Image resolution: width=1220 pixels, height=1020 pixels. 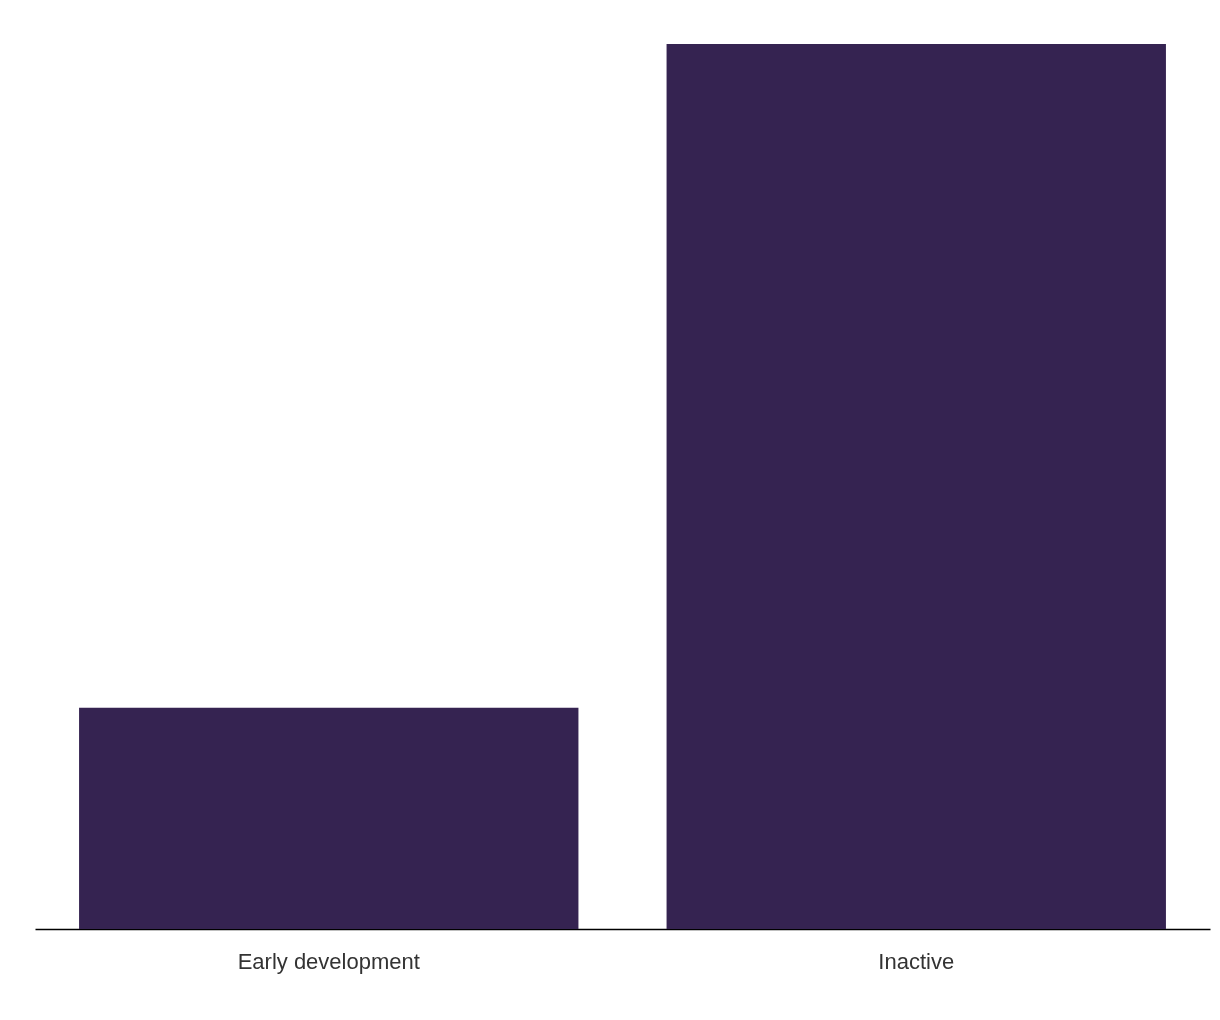 What do you see at coordinates (916, 961) in the screenshot?
I see `x-tick-label: Inactive` at bounding box center [916, 961].